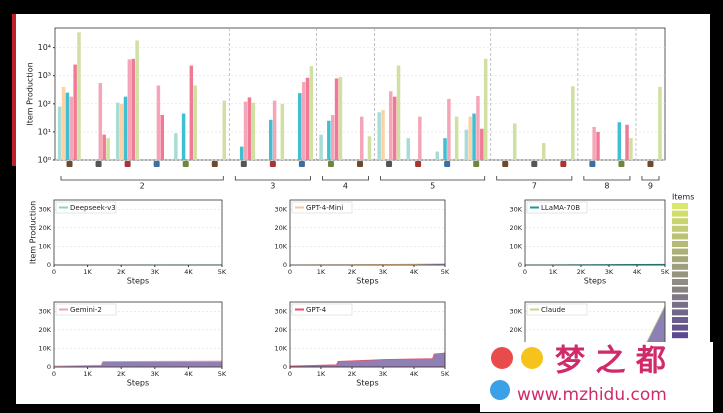  I want to click on y-tick-label: 10³, so click(44, 75).